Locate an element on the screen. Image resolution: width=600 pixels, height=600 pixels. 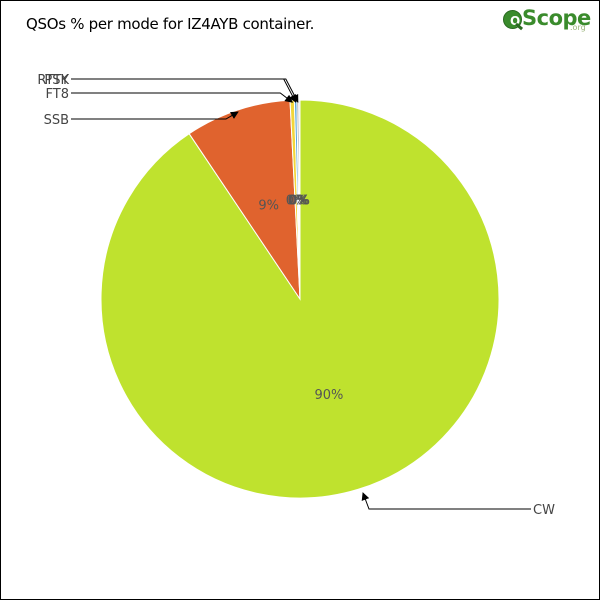
callout-label-cw: CW is located at coordinates (544, 510).